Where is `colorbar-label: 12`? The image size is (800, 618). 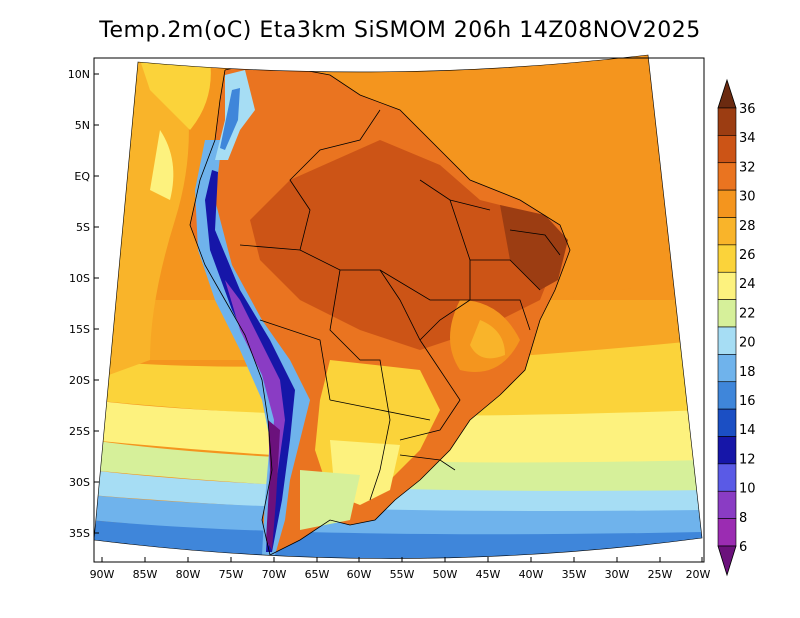
colorbar-label: 12 is located at coordinates (747, 459).